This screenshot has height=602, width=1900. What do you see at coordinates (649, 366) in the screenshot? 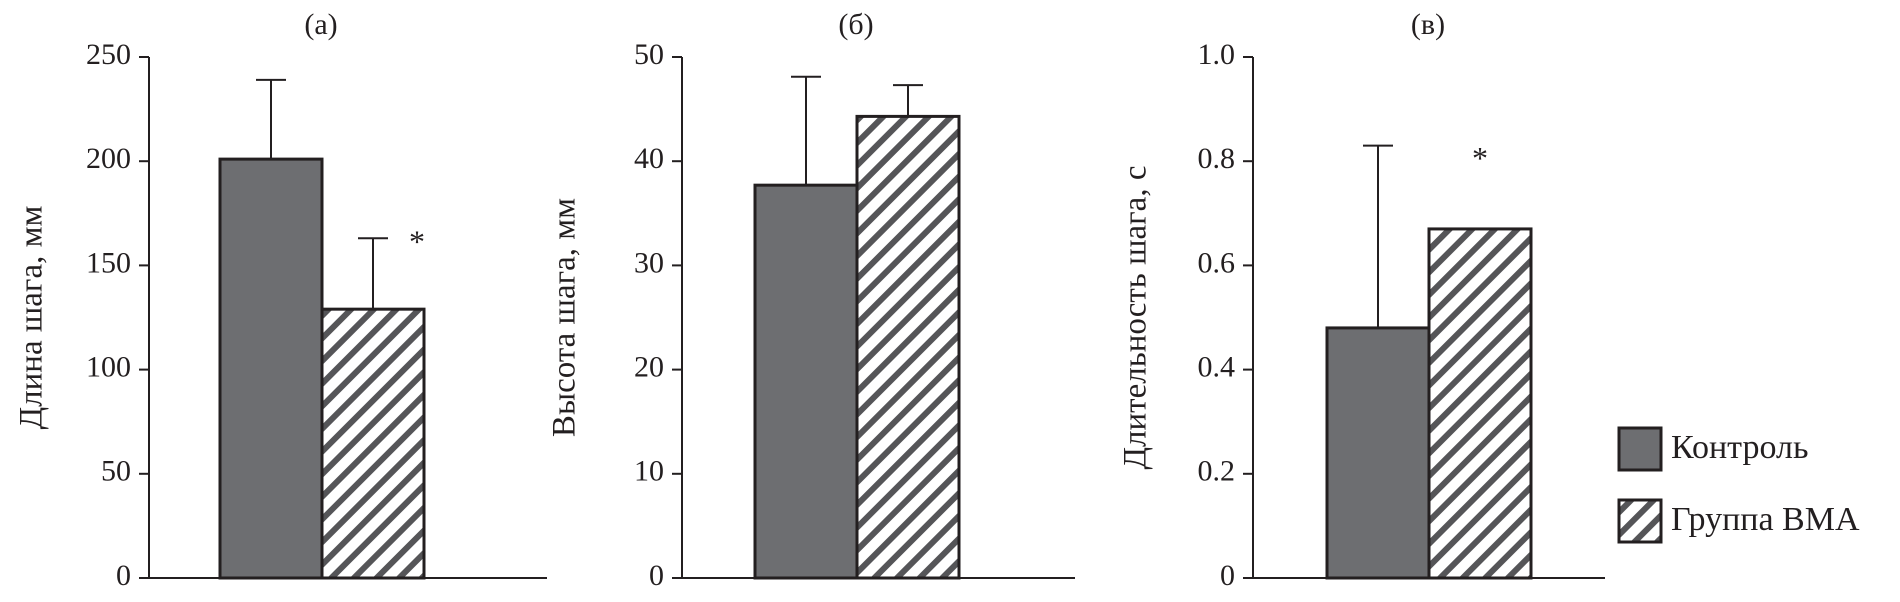
I see `y-tick-label: 20` at bounding box center [649, 366].